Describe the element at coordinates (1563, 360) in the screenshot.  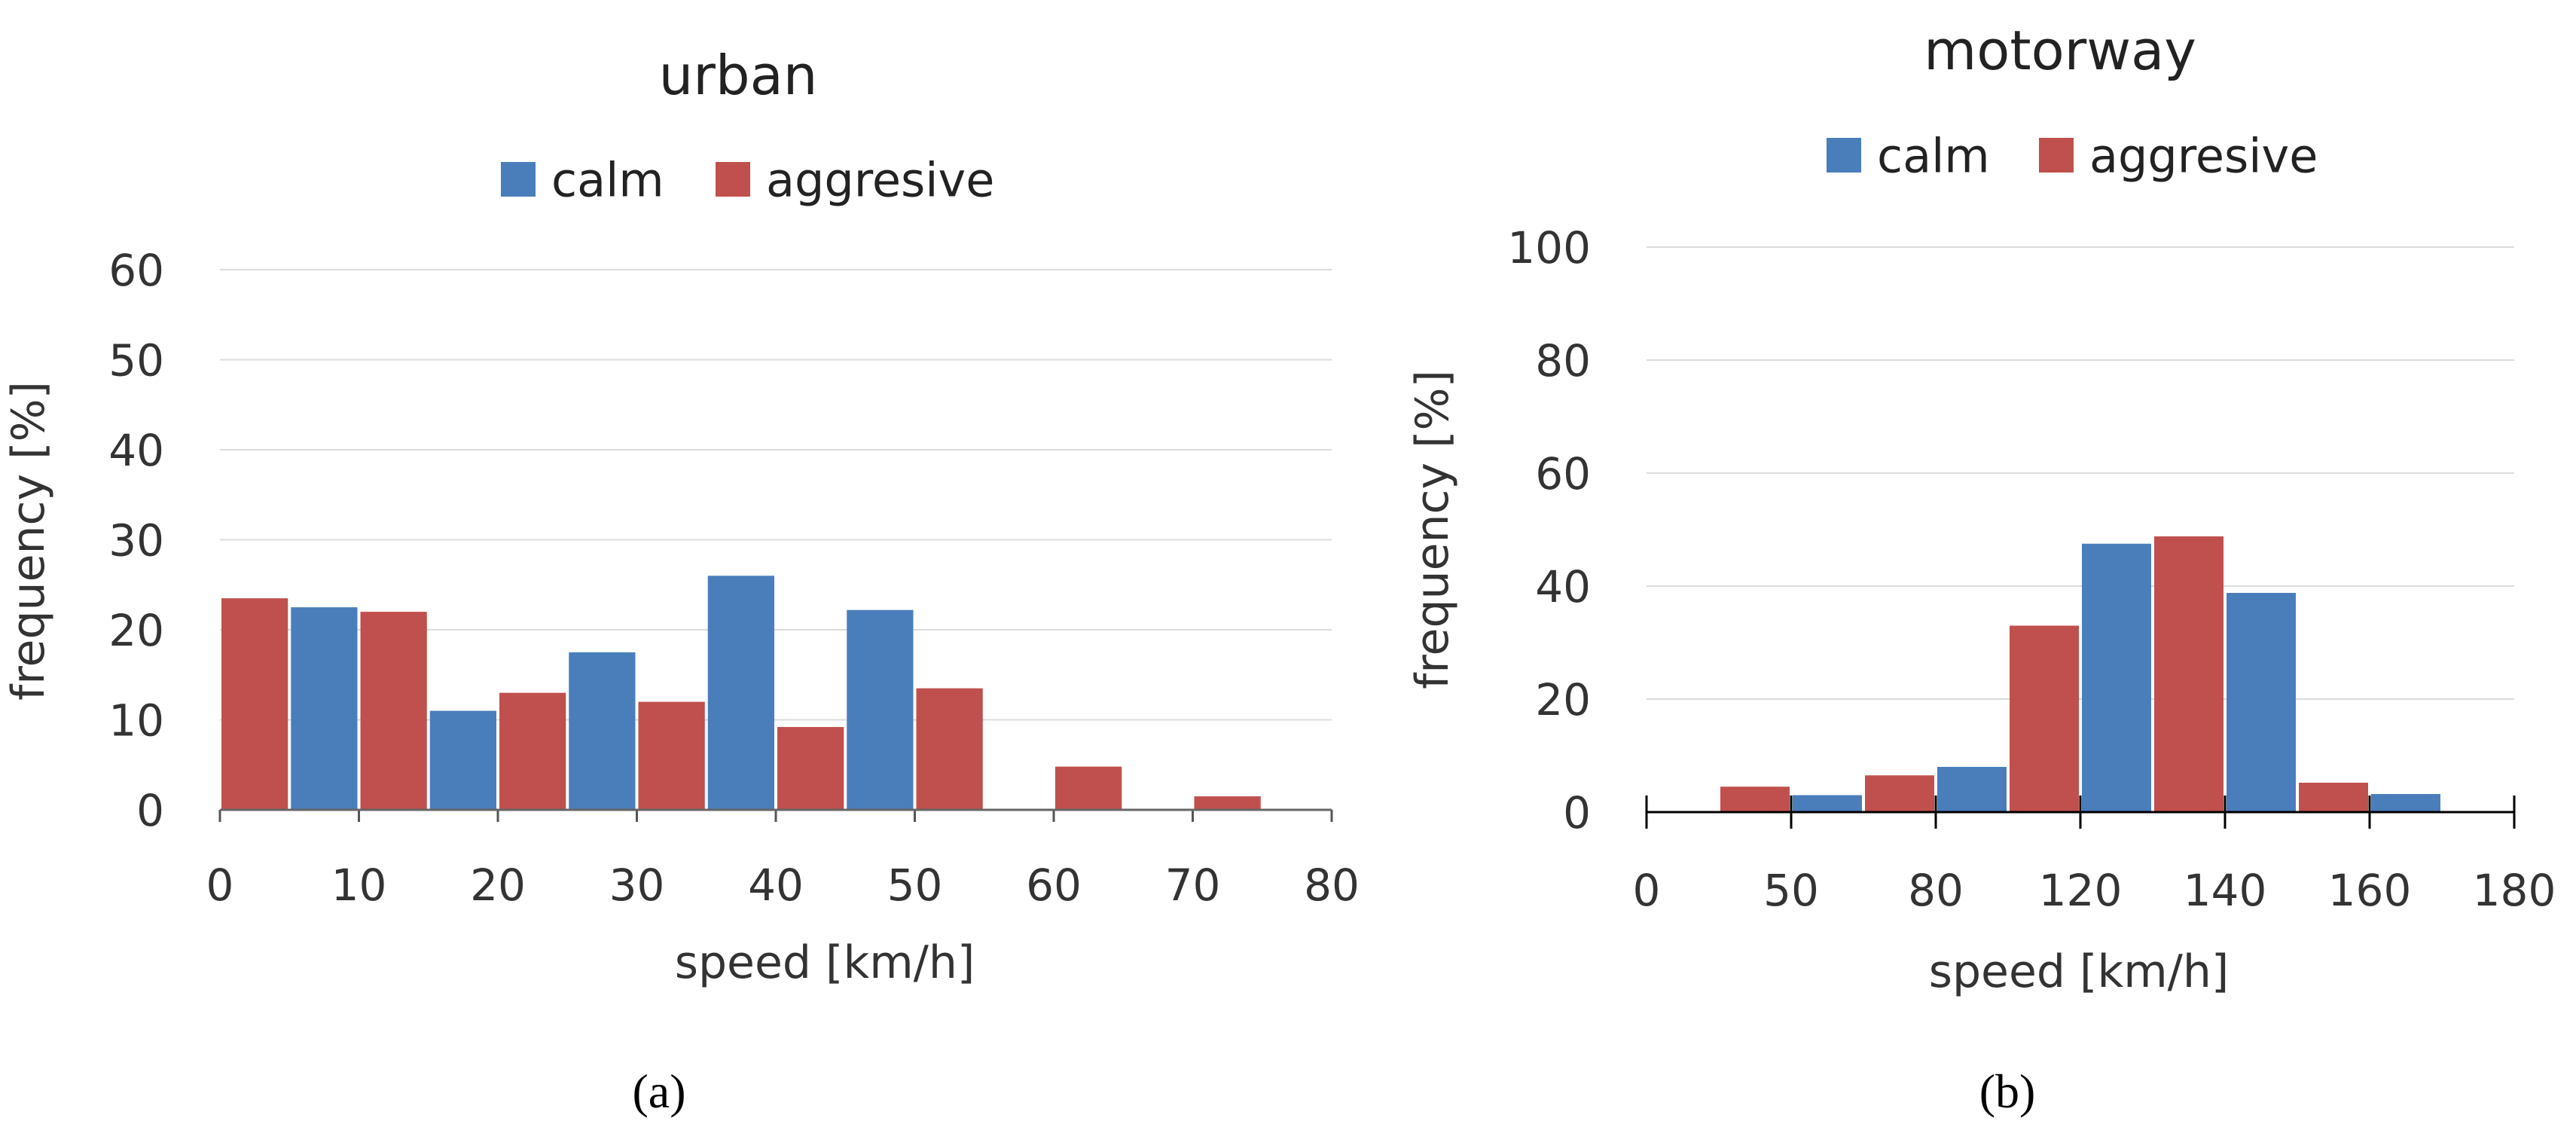
I see `y-tick-label: 80` at that location.